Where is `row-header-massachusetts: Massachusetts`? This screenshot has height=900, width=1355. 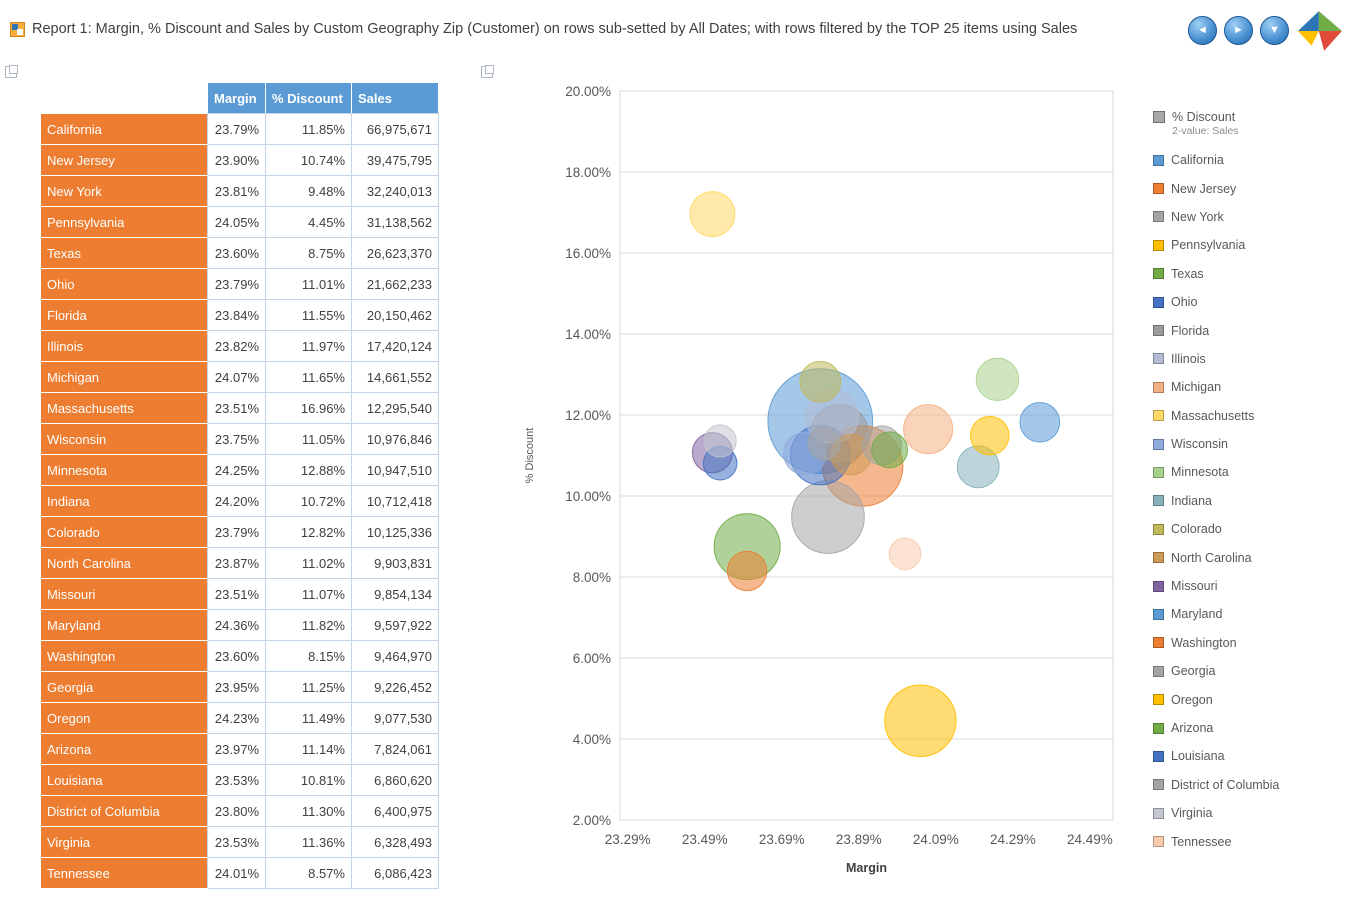
row-header-massachusetts: Massachusetts is located at coordinates (124, 408).